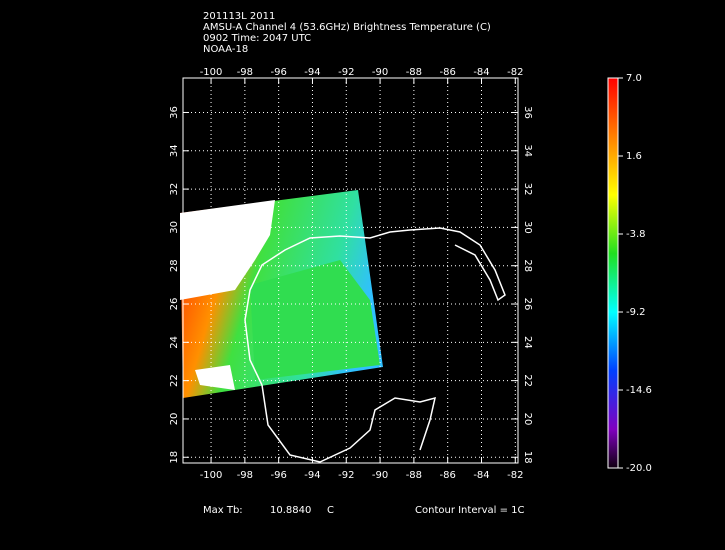 The image size is (725, 550). I want to click on colorbar-label: -3.8, so click(636, 234).